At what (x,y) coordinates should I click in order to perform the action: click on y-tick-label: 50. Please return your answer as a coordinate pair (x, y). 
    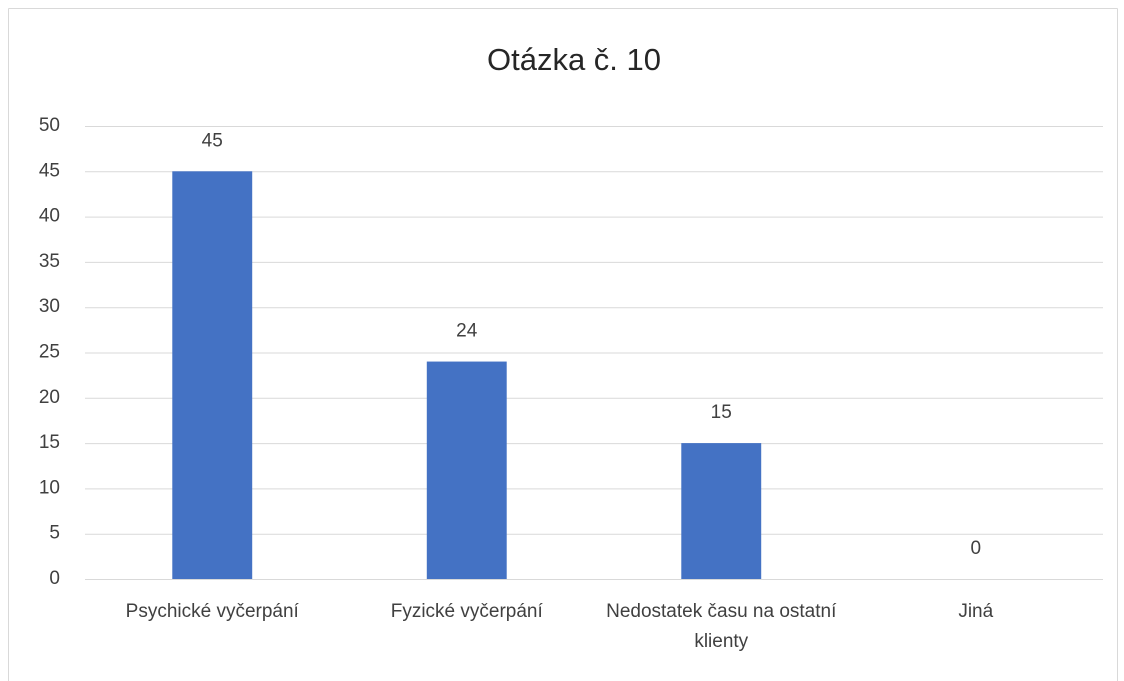
    Looking at the image, I should click on (49, 125).